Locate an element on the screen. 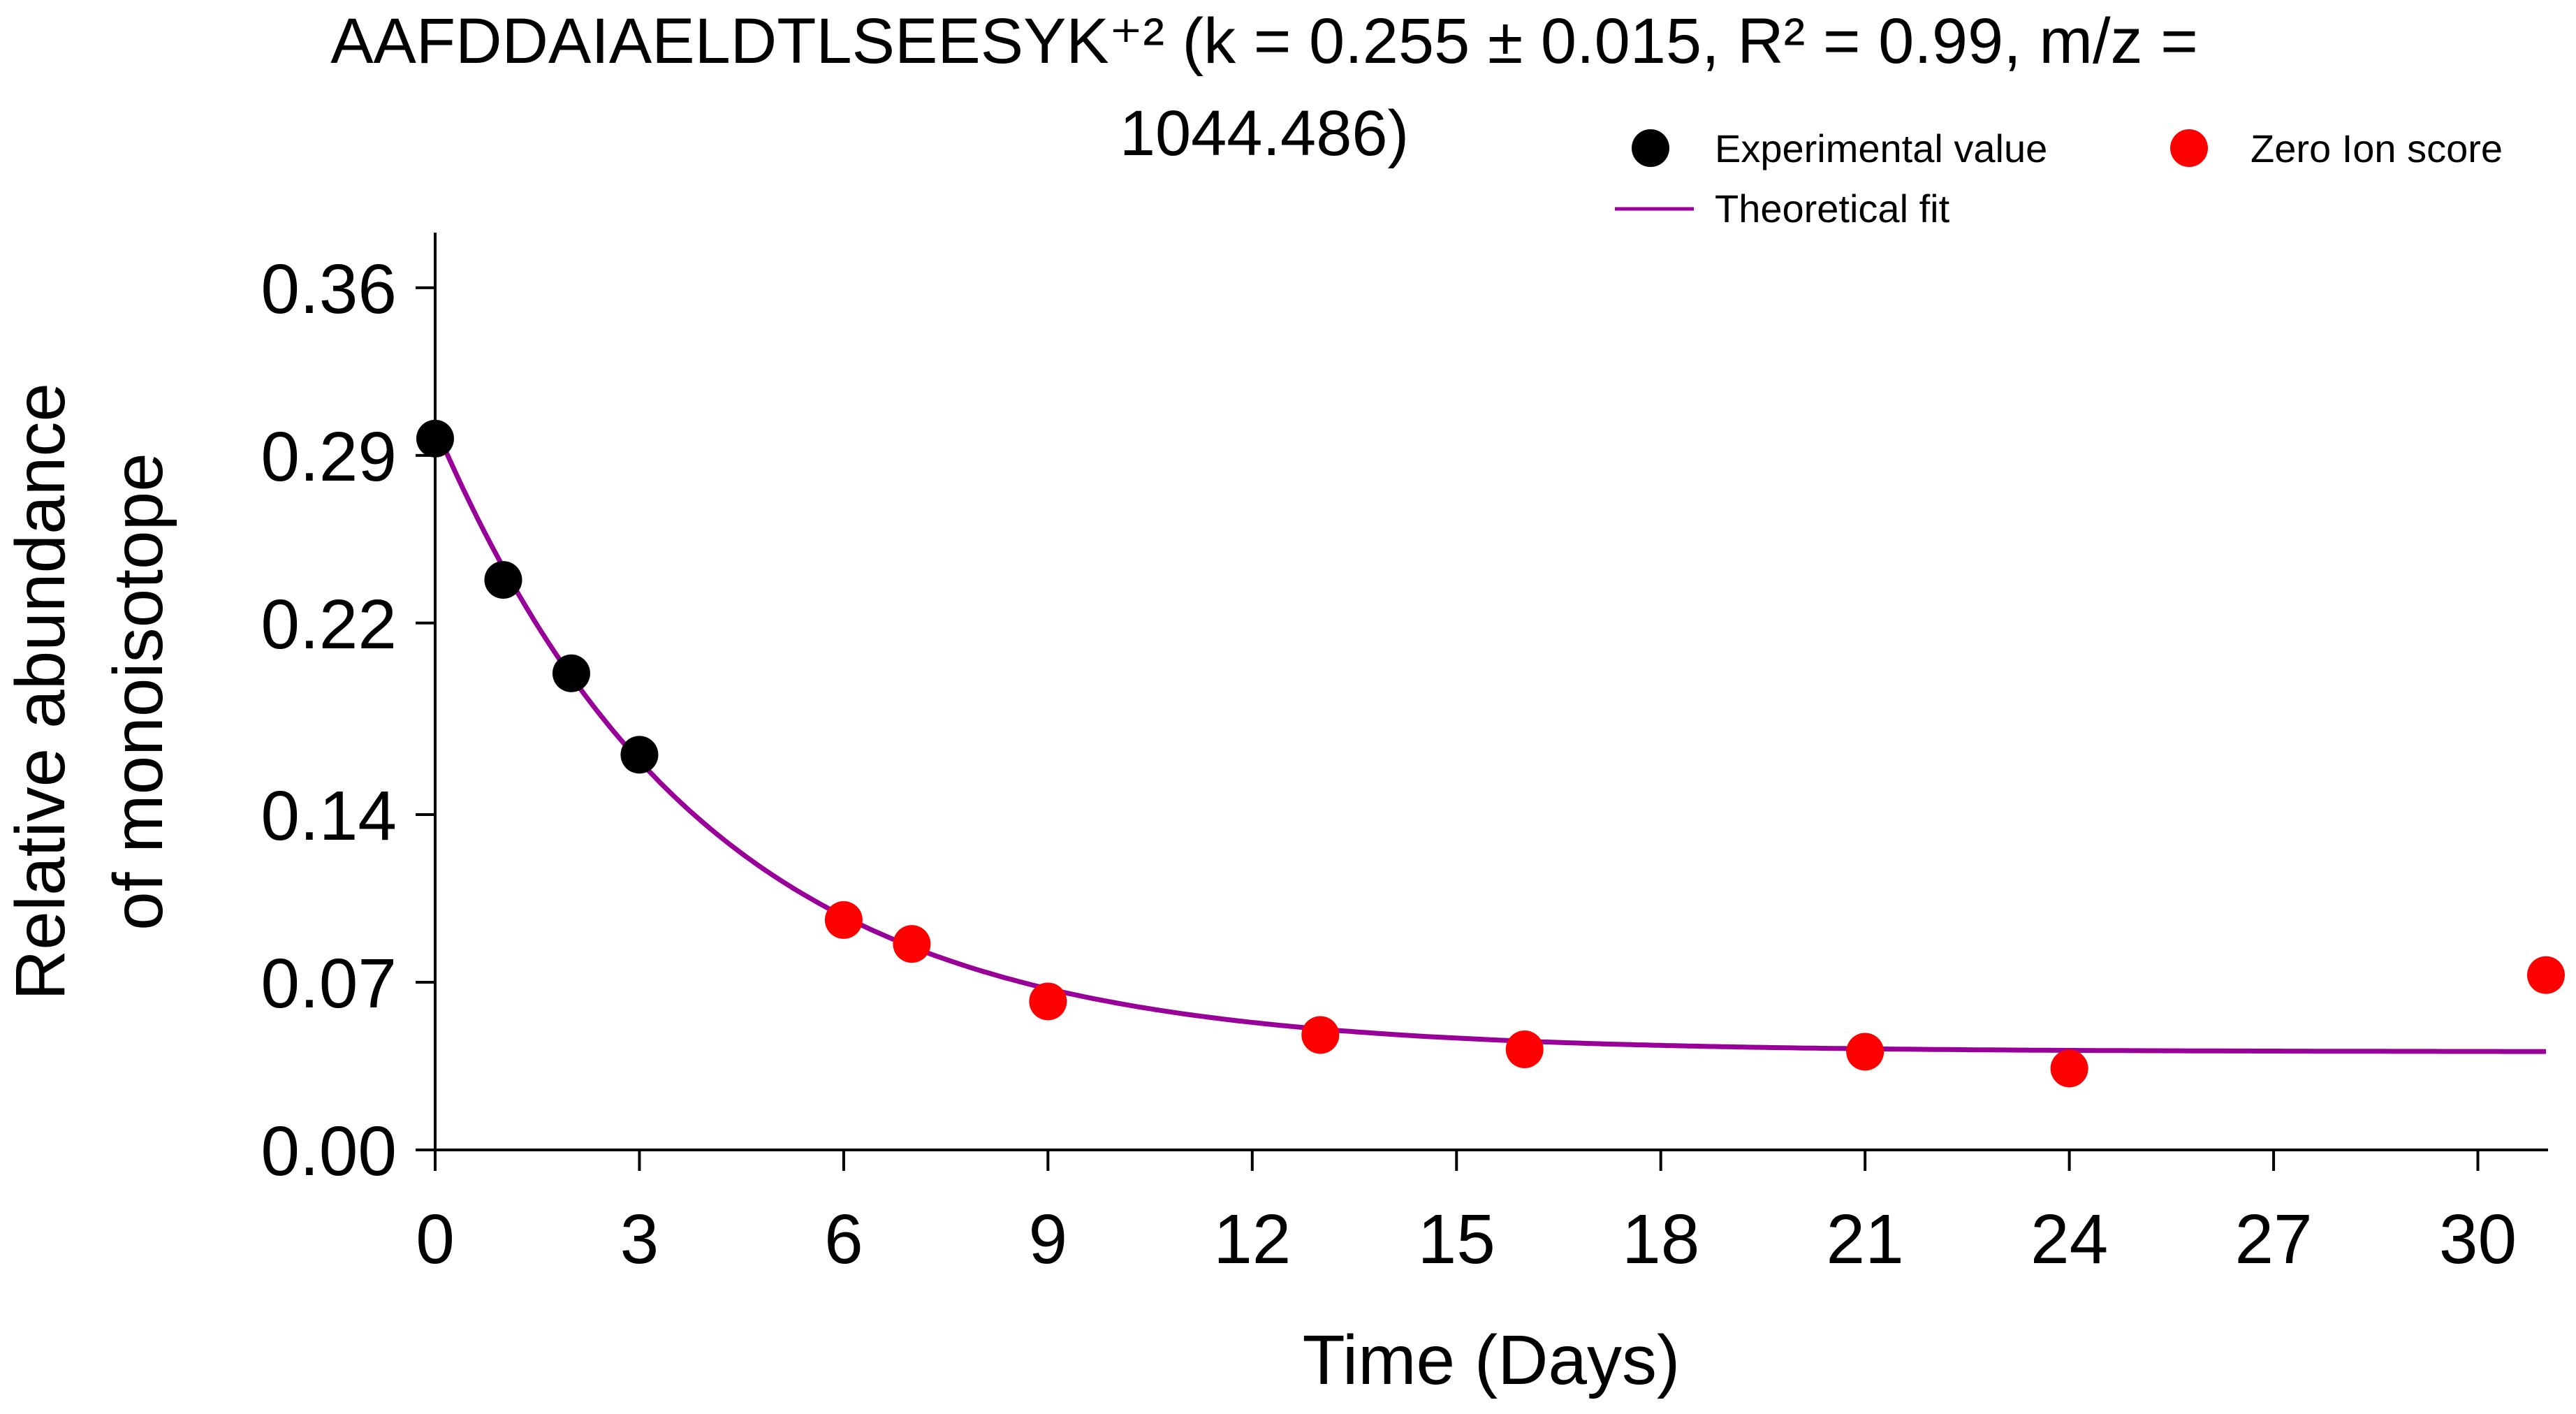 The height and width of the screenshot is (1414, 2576). y-axis-label-line2: of monoisotope is located at coordinates (138, 692).